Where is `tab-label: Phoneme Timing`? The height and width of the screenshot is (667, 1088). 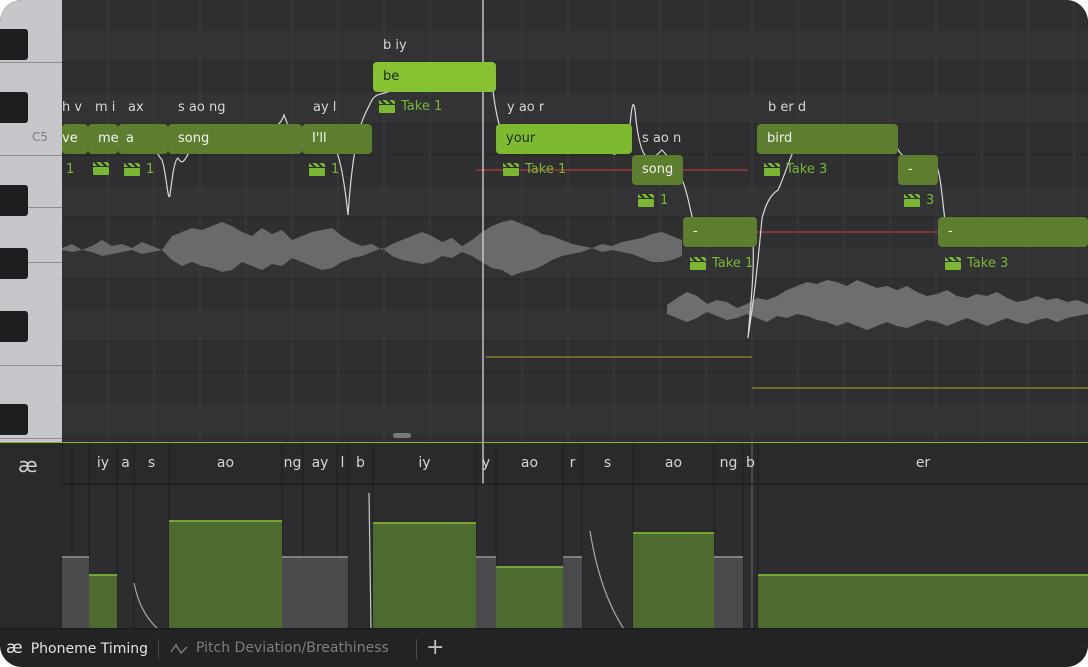 tab-label: Phoneme Timing is located at coordinates (89, 649).